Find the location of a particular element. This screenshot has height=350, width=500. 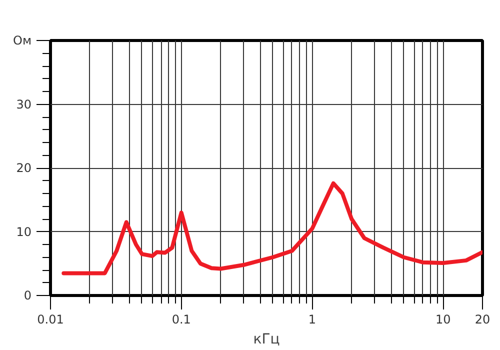

y-tick-label: Ом is located at coordinates (22, 41).